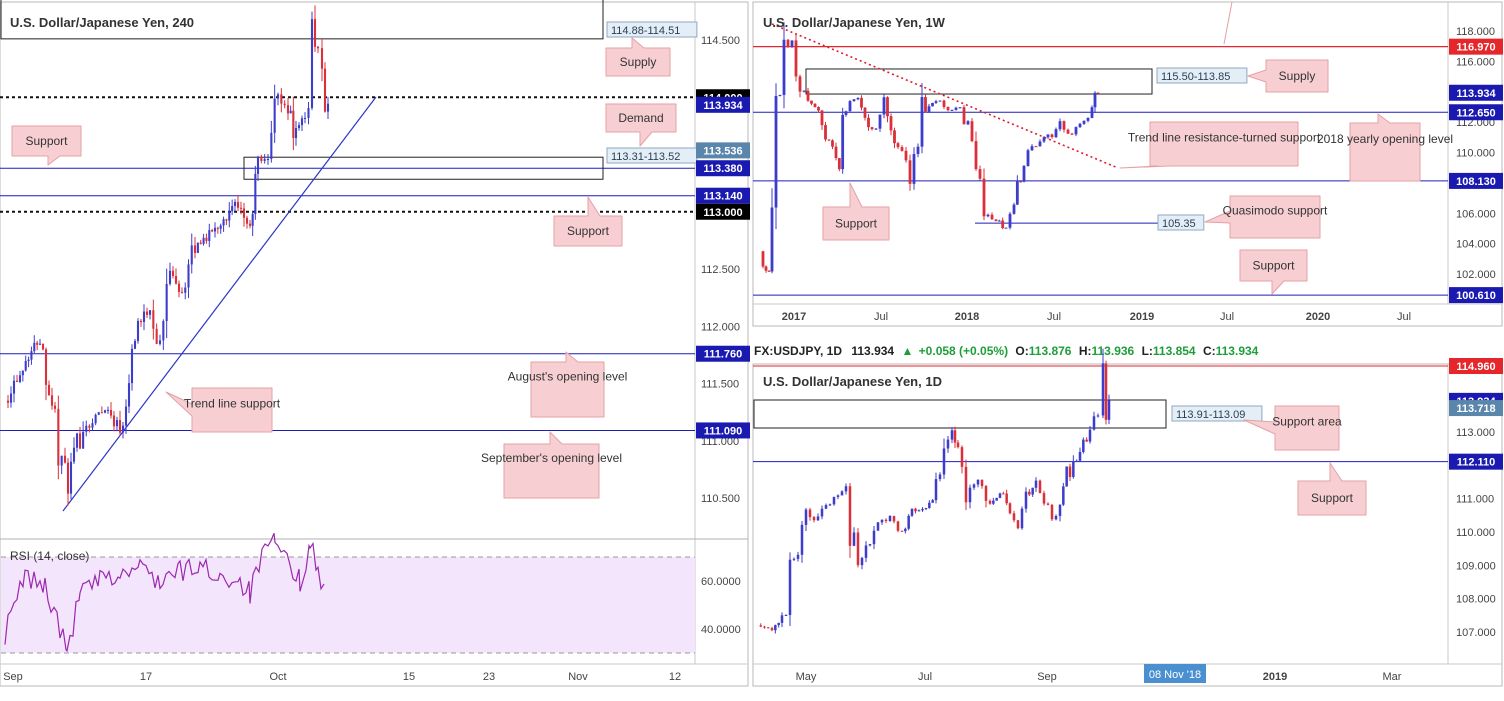 The height and width of the screenshot is (701, 1504). What do you see at coordinates (1174, 351) in the screenshot?
I see `daily-header-l: 113.854` at bounding box center [1174, 351].